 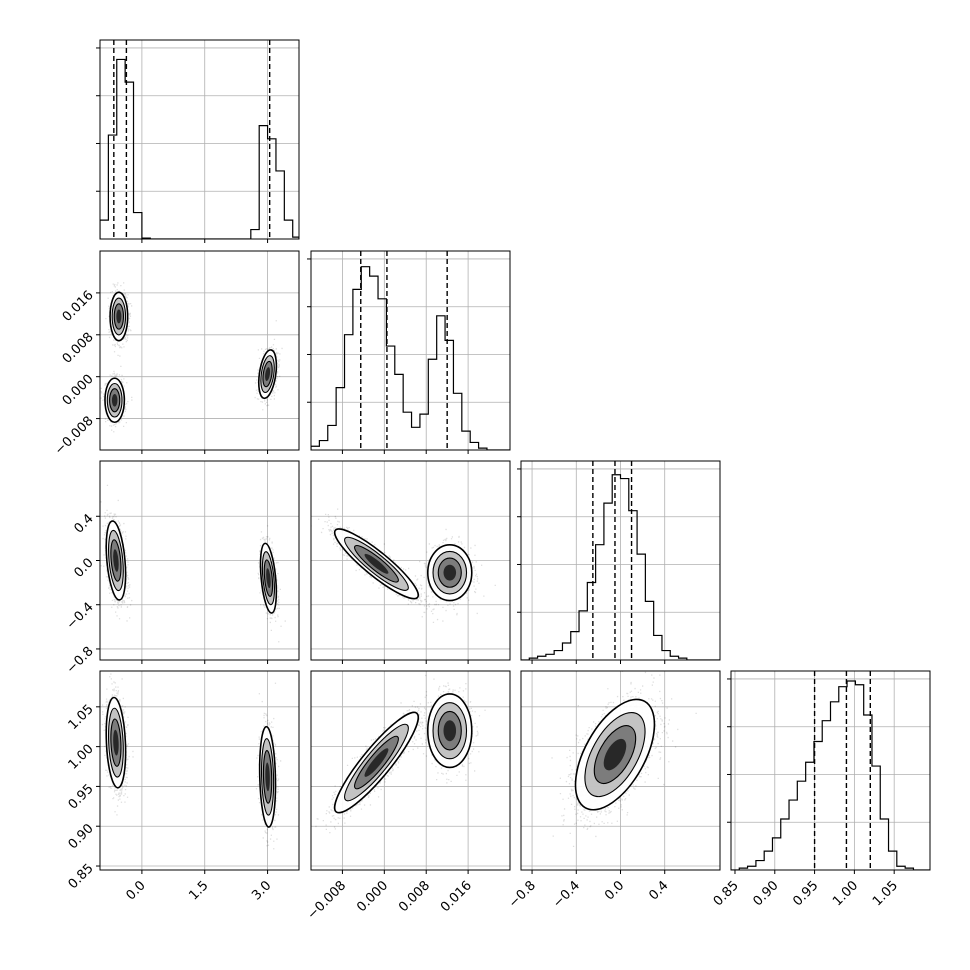 What do you see at coordinates (566, 894) in the screenshot?
I see `x-tick-label: −0.4` at bounding box center [566, 894].